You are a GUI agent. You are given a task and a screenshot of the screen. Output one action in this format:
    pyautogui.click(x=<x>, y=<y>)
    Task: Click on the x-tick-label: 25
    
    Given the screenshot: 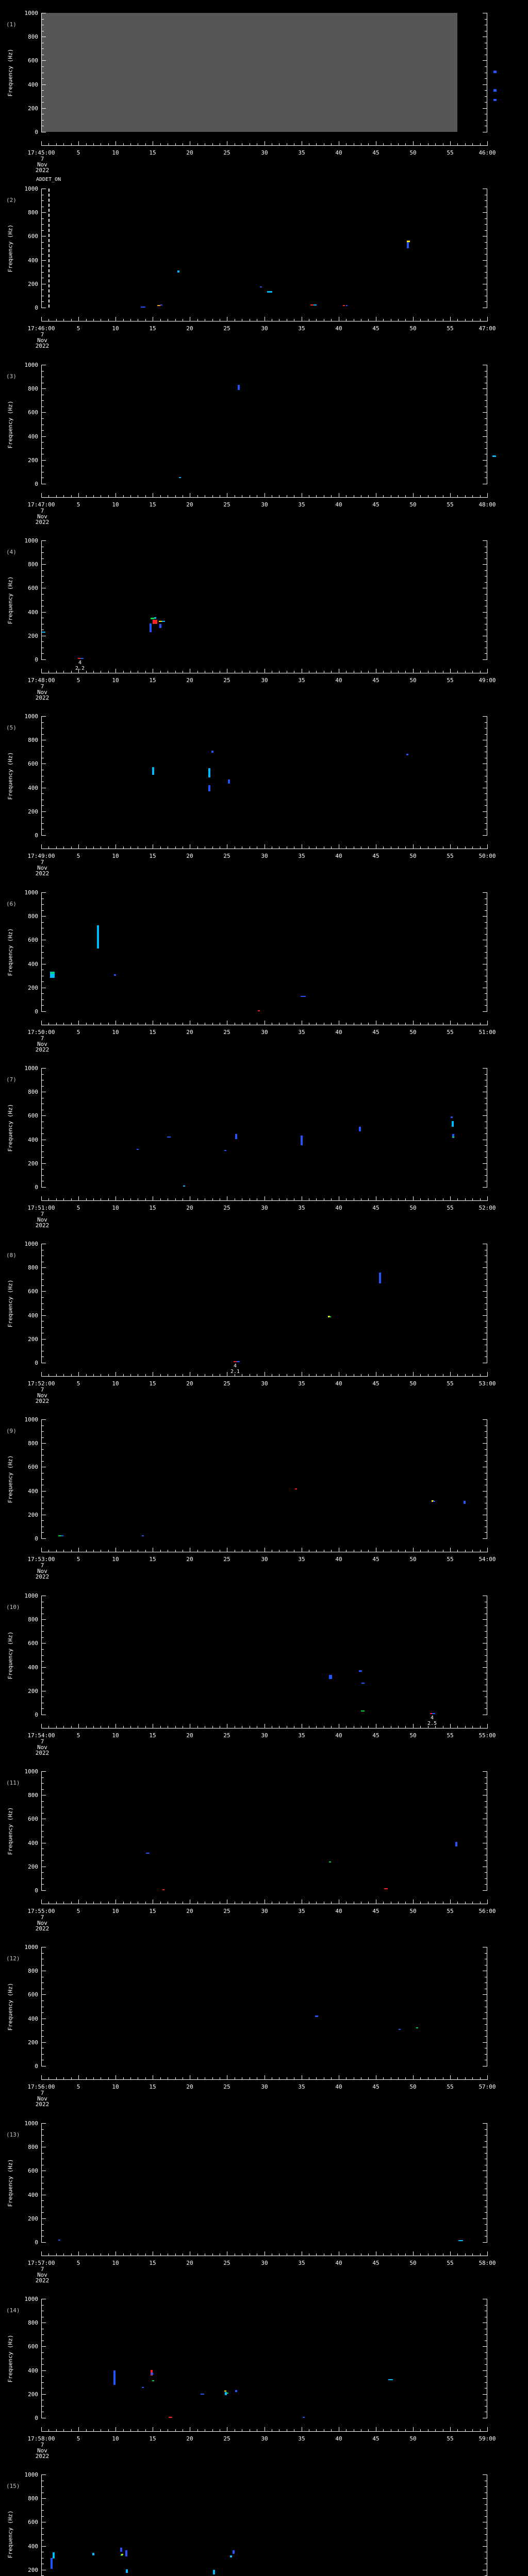 What is the action you would take?
    pyautogui.click(x=227, y=1032)
    